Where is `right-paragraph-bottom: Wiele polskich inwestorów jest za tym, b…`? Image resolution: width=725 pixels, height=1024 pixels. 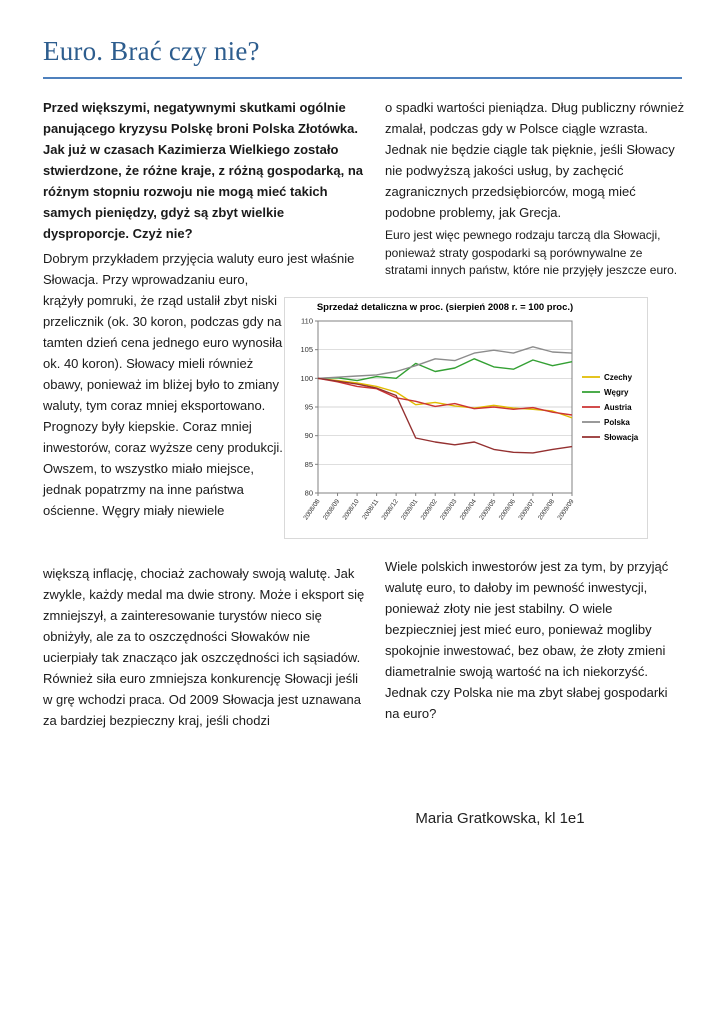 right-paragraph-bottom: Wiele polskich inwestorów jest za tym, b… is located at coordinates (527, 640).